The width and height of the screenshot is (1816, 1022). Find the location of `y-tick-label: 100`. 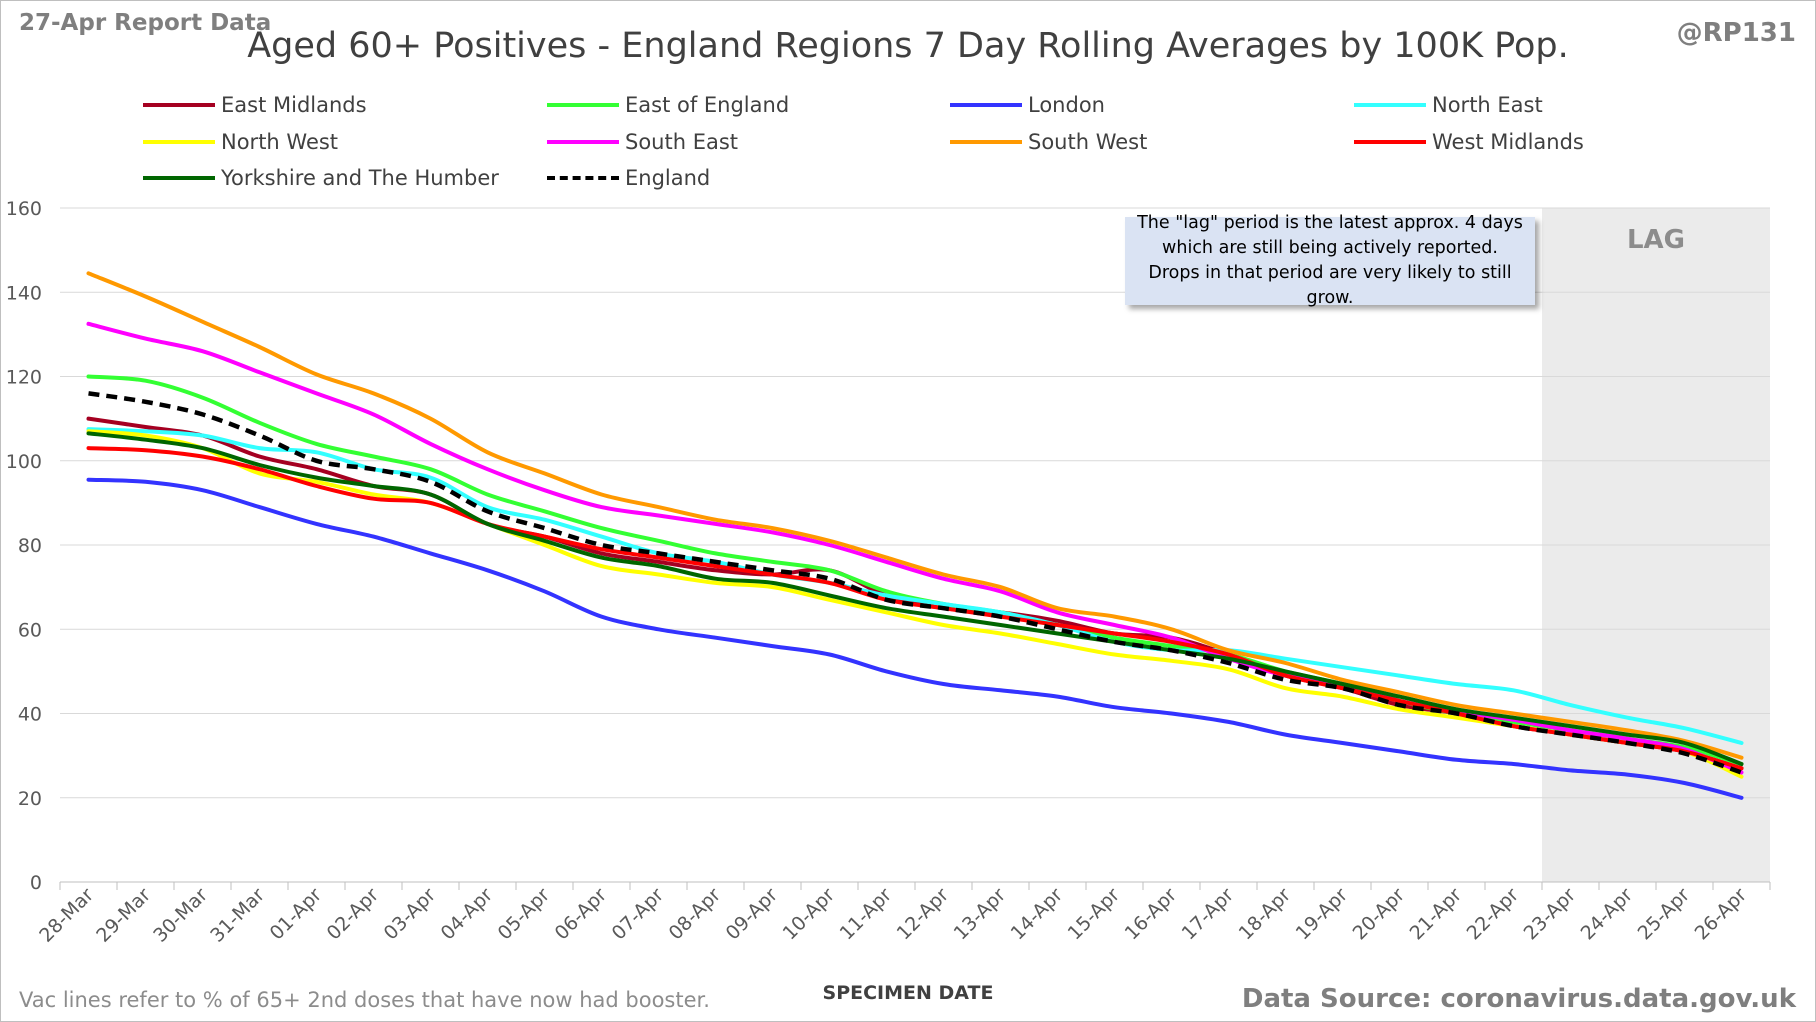

y-tick-label: 100 is located at coordinates (24, 462).